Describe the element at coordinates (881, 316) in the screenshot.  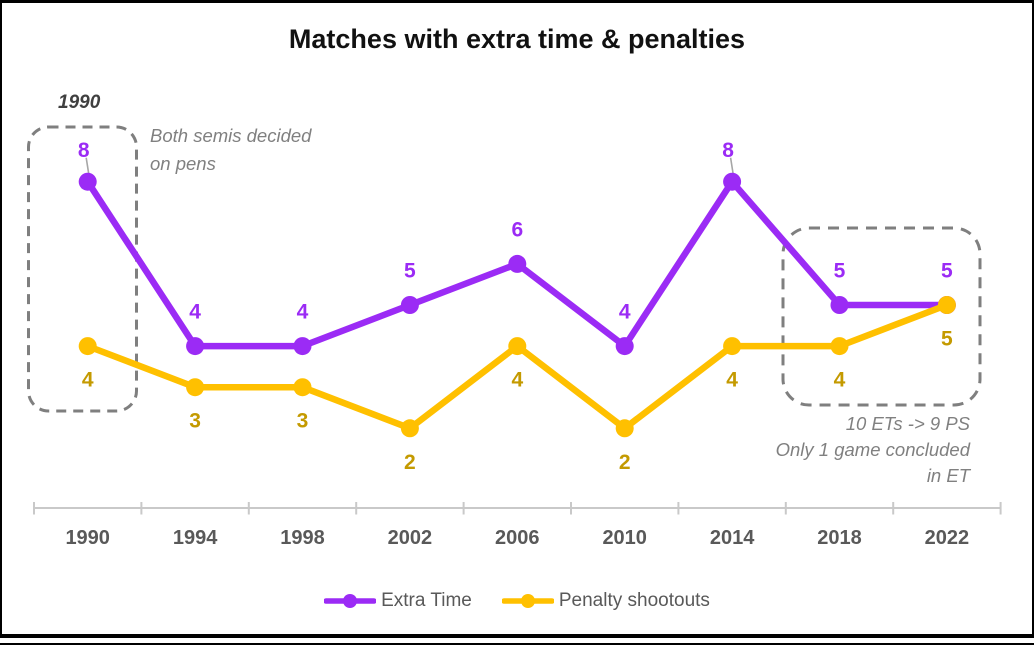
I see `dashed-highlight-box-2018-2022` at that location.